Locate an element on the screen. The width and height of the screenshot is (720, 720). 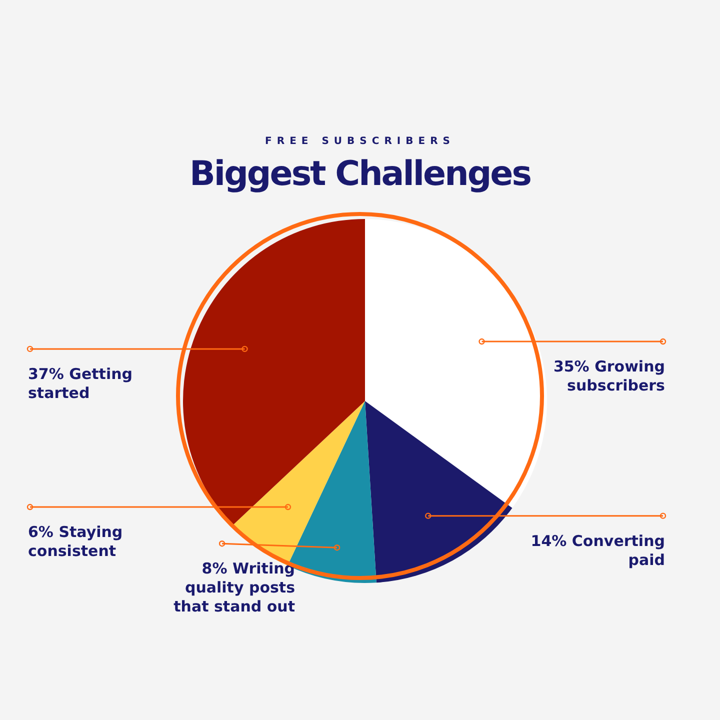
slice-label: 37% Getting started is located at coordinates (80, 383).